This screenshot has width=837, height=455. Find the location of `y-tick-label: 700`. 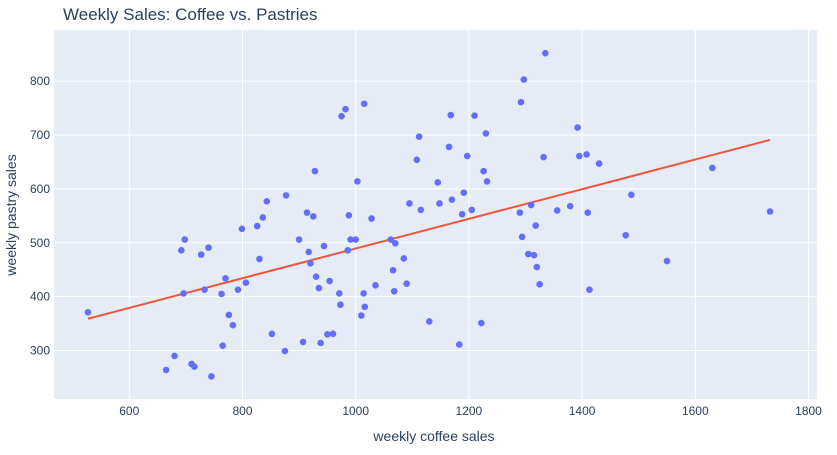

y-tick-label: 700 is located at coordinates (40, 135).